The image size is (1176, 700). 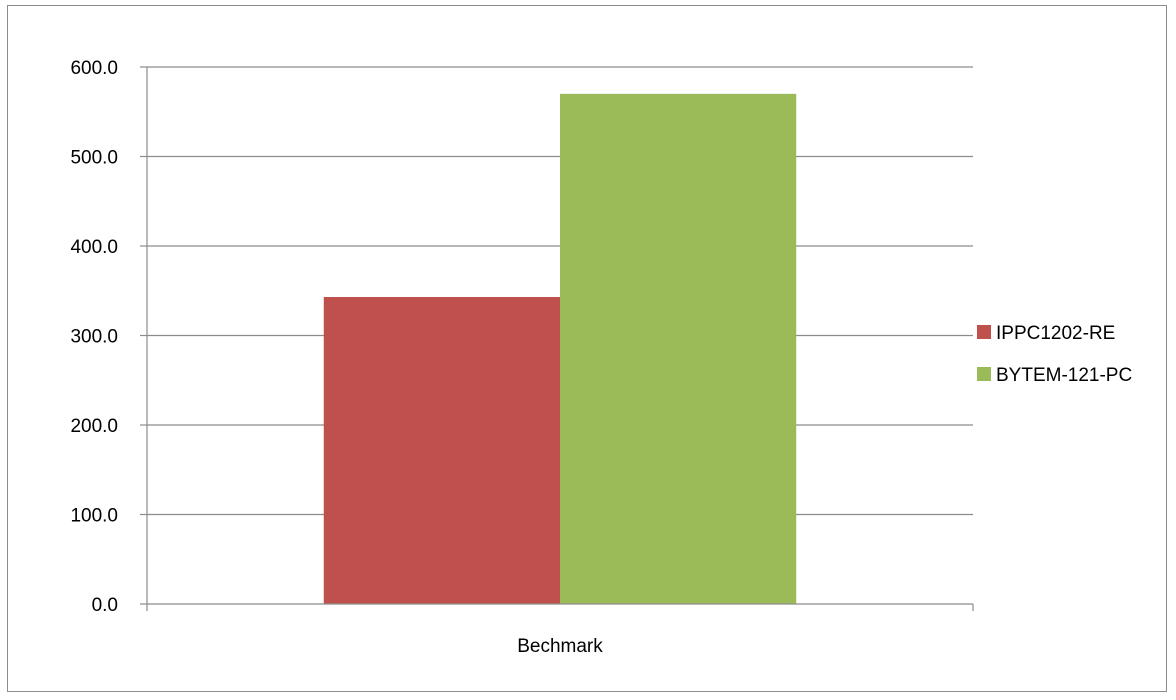 I want to click on y-axis-tick-labels: 0.0 100.0 200.0 300.0 400.0 500.0 600.0, so click(x=94, y=337).